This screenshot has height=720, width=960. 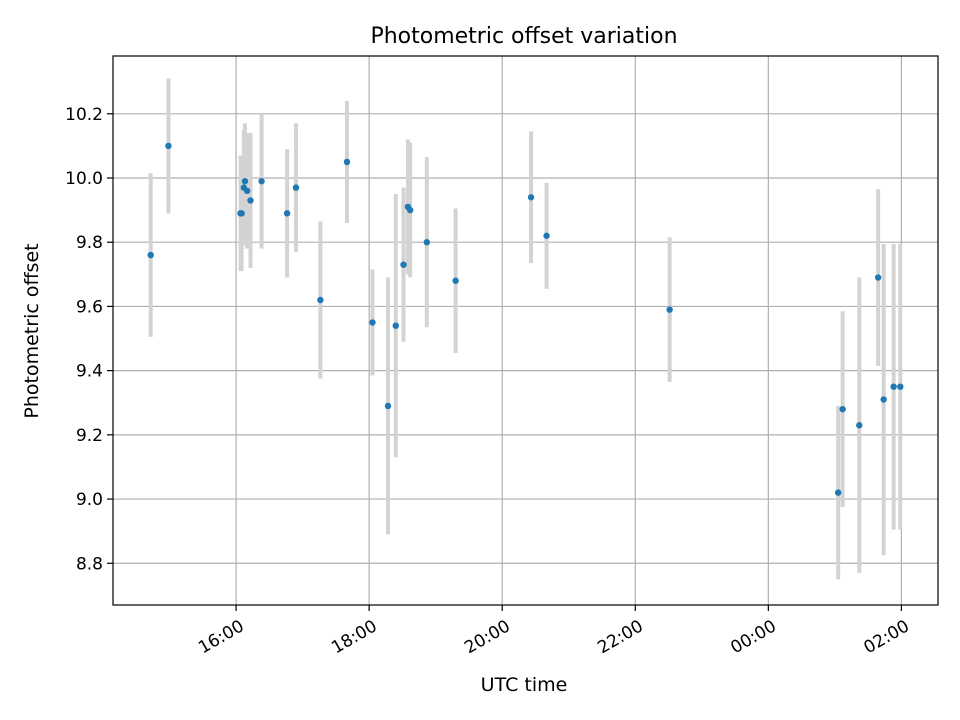 I want to click on y-axis-label: Photometric offset, so click(x=32, y=330).